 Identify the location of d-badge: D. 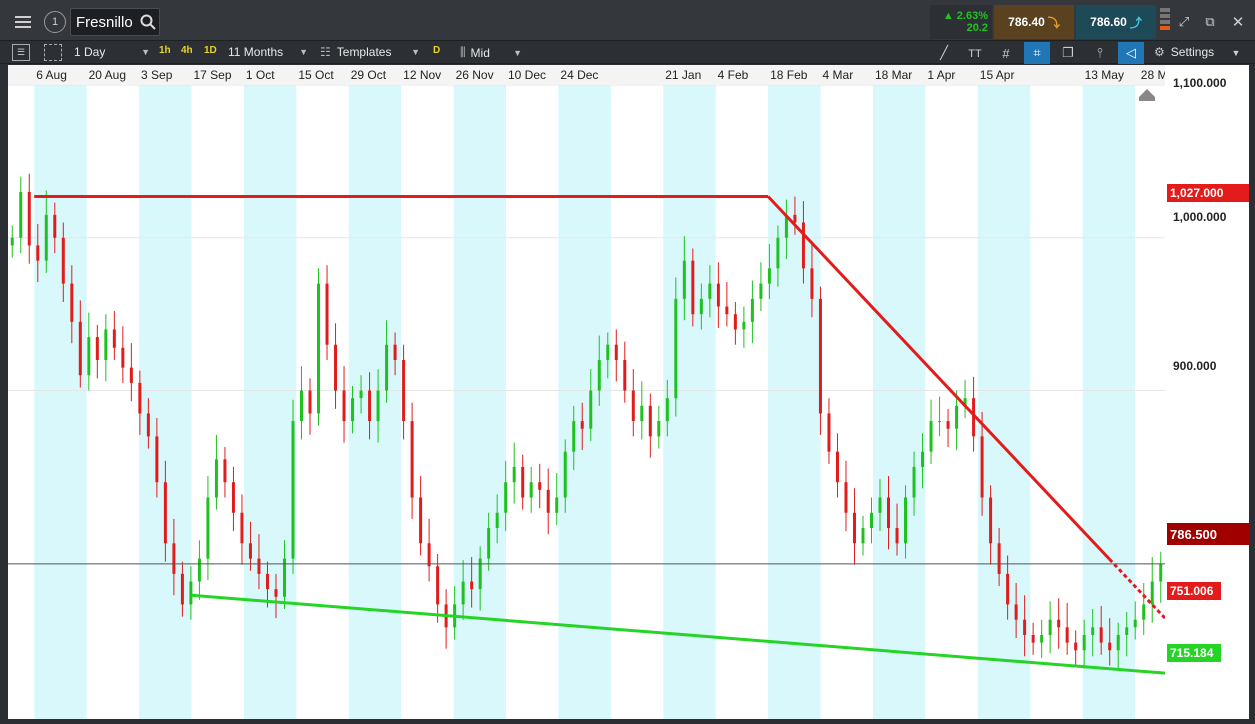
(436, 50).